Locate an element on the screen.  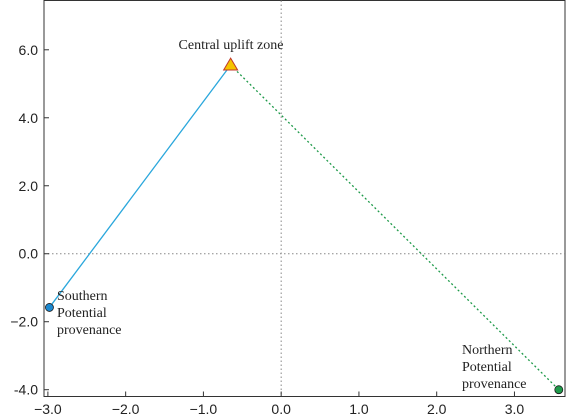
x-tick-label: 0.0 is located at coordinates (281, 409).